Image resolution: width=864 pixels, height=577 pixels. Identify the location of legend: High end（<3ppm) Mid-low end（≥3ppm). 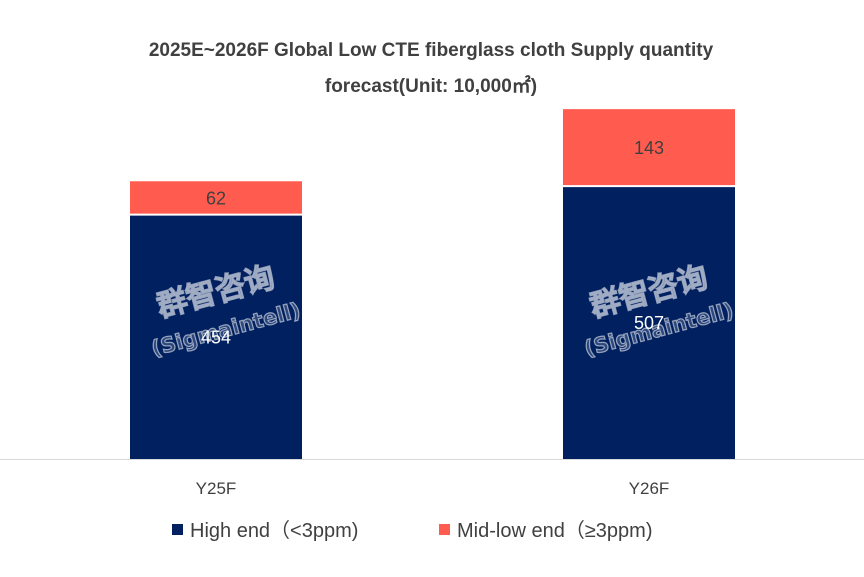
(412, 530).